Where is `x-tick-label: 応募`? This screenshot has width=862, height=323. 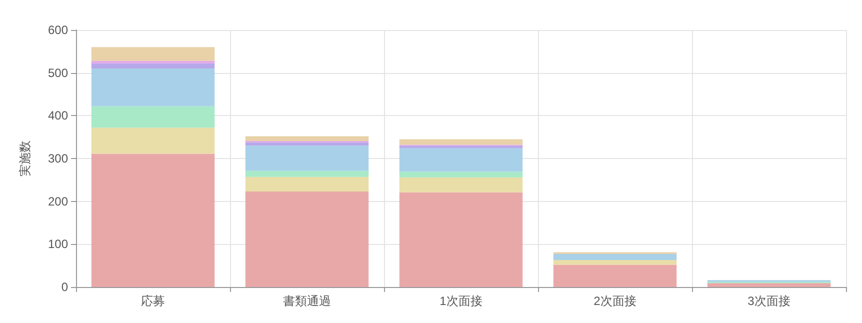 x-tick-label: 応募 is located at coordinates (153, 301).